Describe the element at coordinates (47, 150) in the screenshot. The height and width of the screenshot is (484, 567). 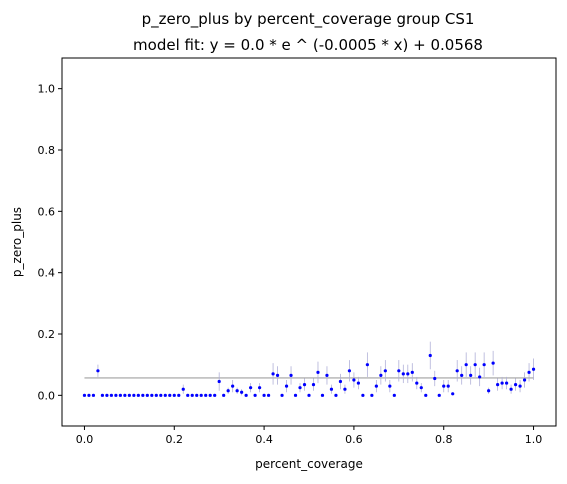
I see `y-tick-label: 0.8` at that location.